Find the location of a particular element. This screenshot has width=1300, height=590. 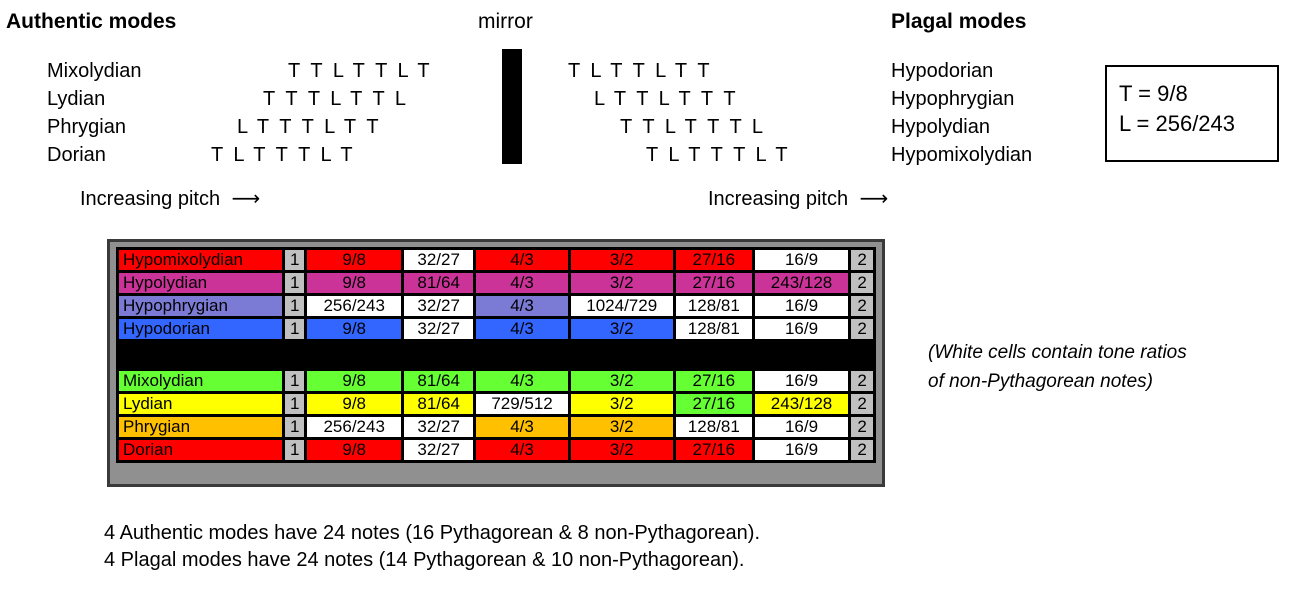

table-row: Lydian 1 9/8 81/64 729/512 3/2 27/16 243/128 2 is located at coordinates (496, 404).